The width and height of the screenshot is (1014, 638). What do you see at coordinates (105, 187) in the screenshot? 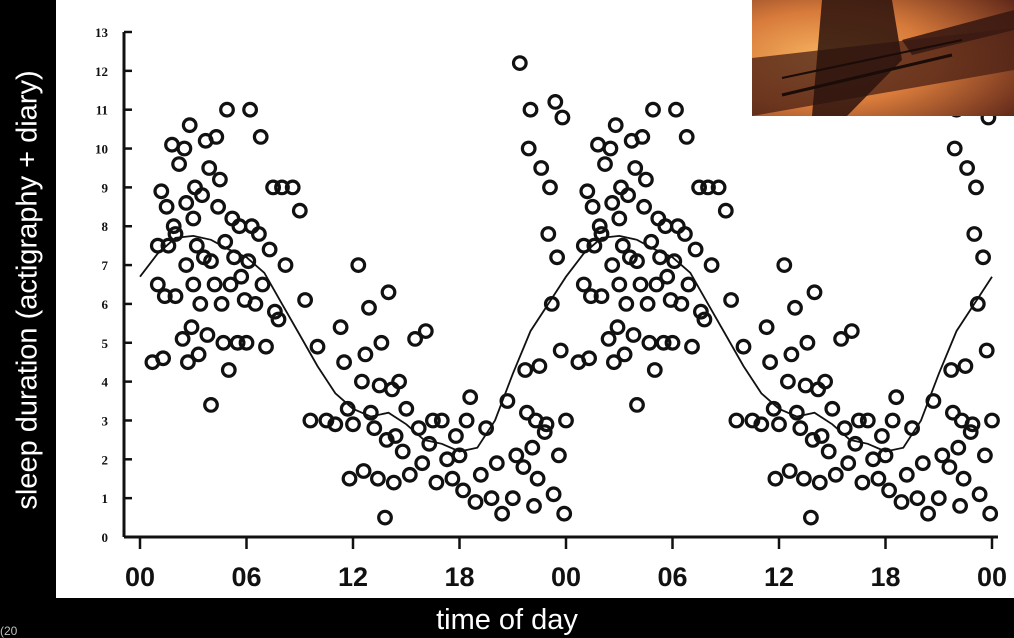
I see `y-tick-label: 9` at bounding box center [105, 187].